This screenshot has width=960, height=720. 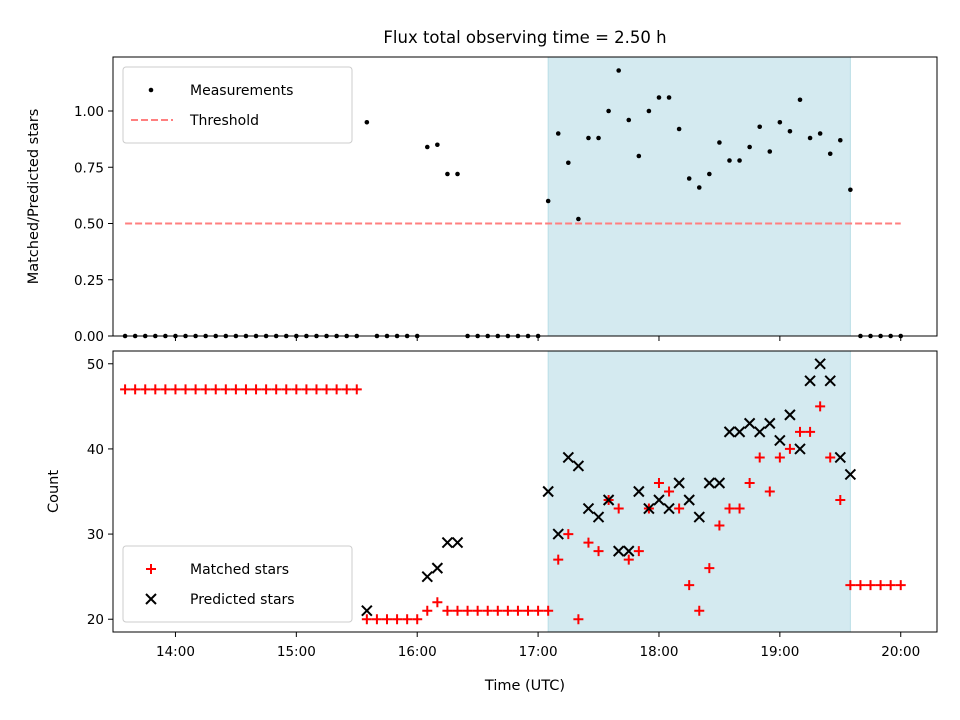 What do you see at coordinates (54, 491) in the screenshot?
I see `y-axis-label: Count` at bounding box center [54, 491].